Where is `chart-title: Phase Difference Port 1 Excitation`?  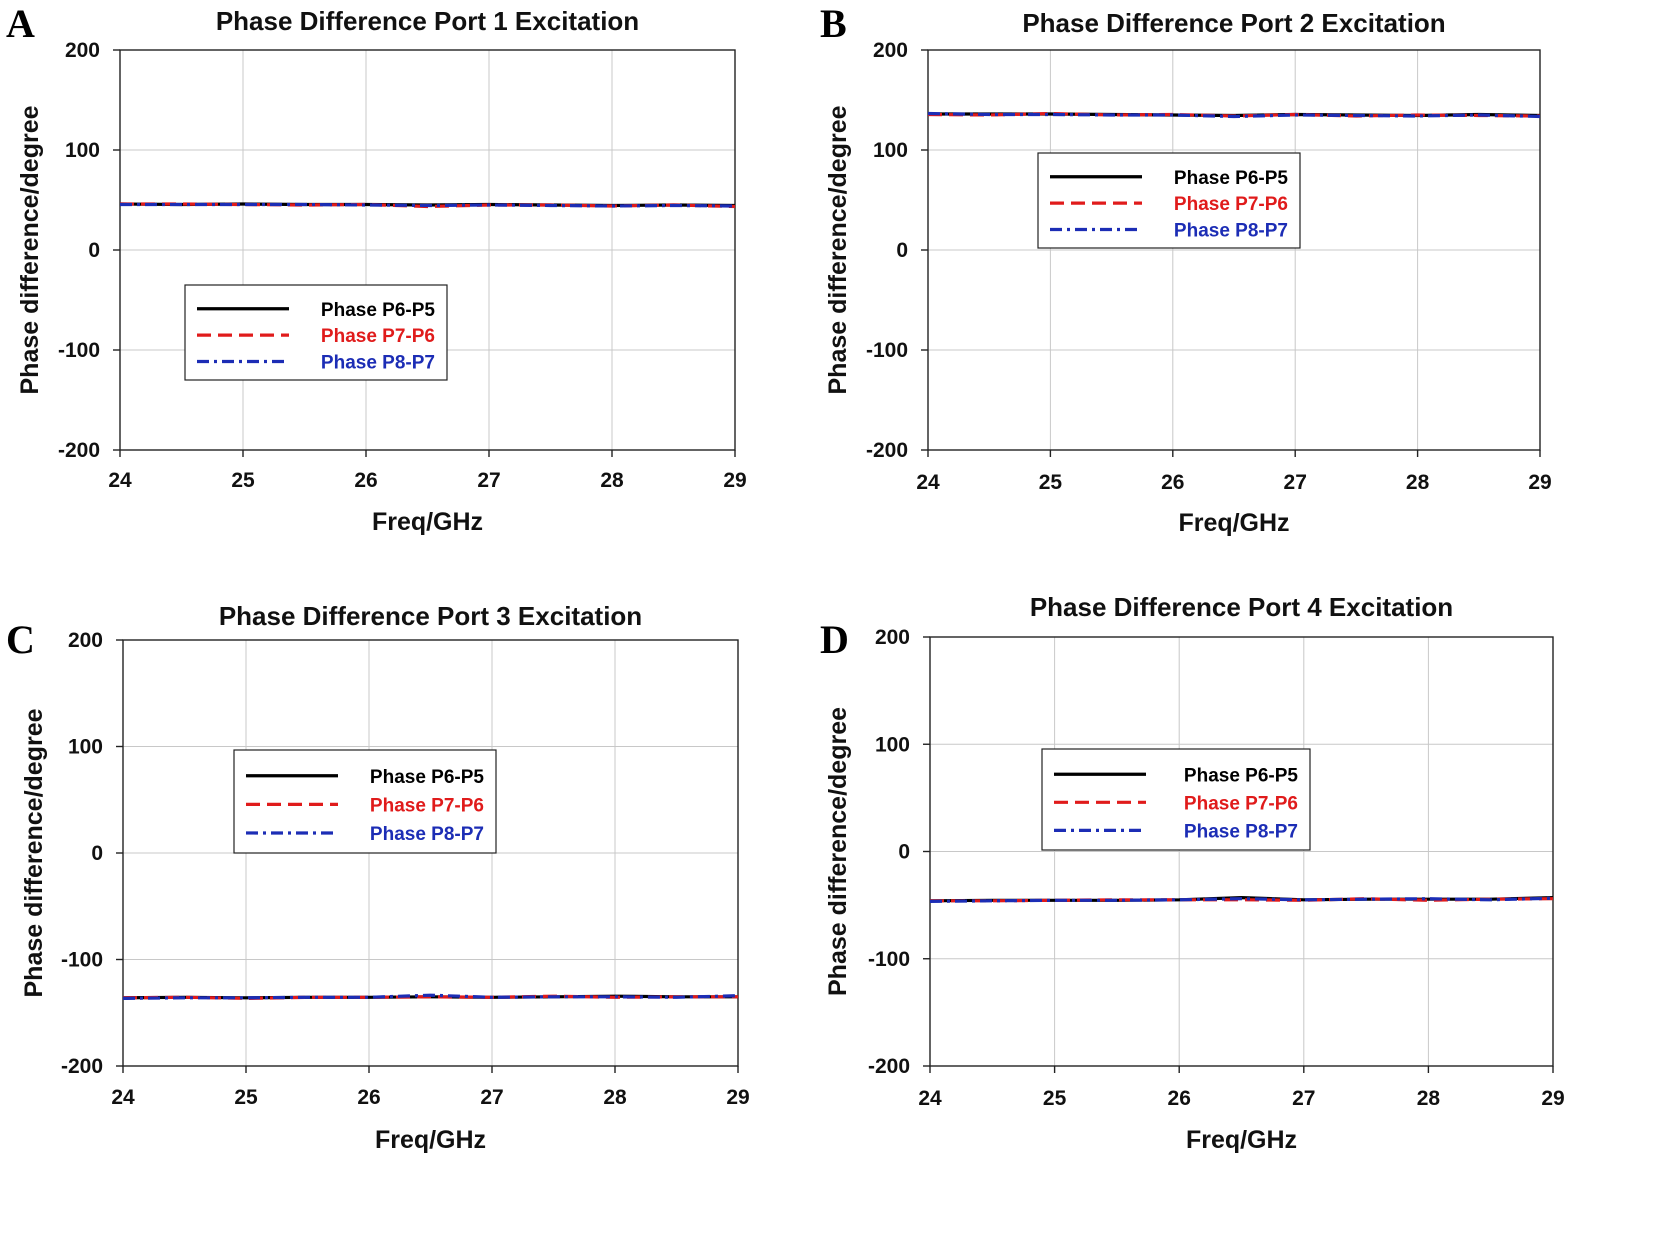
chart-title: Phase Difference Port 1 Excitation is located at coordinates (427, 21).